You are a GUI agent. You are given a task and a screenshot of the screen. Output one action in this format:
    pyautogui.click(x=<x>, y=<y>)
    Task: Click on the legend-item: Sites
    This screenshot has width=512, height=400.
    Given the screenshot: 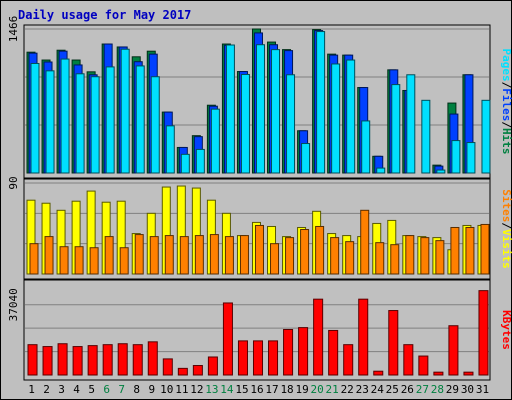 What is the action you would take?
    pyautogui.click(x=506, y=205)
    